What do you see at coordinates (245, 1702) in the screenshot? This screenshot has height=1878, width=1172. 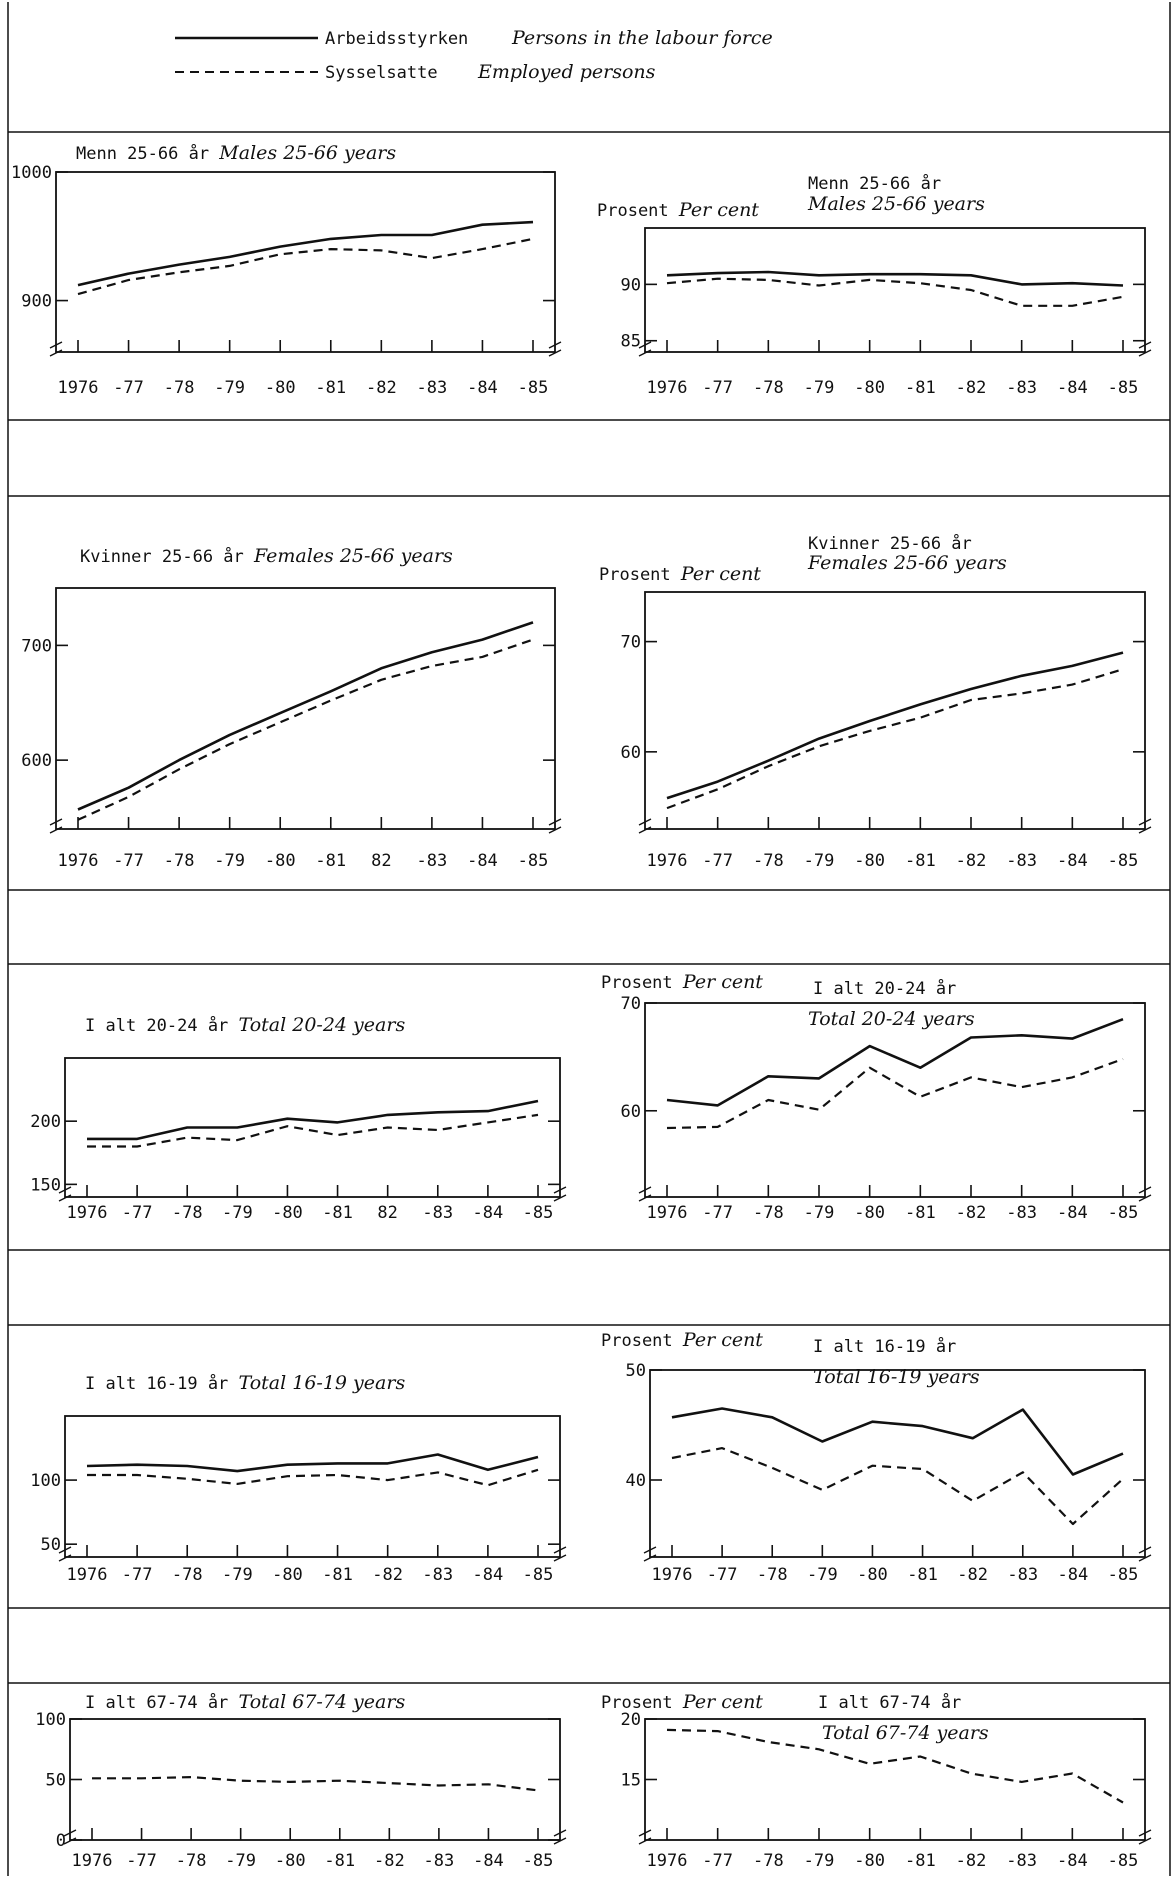 I see `chart-title: I alt 67-74 år Total 67-74 years` at bounding box center [245, 1702].